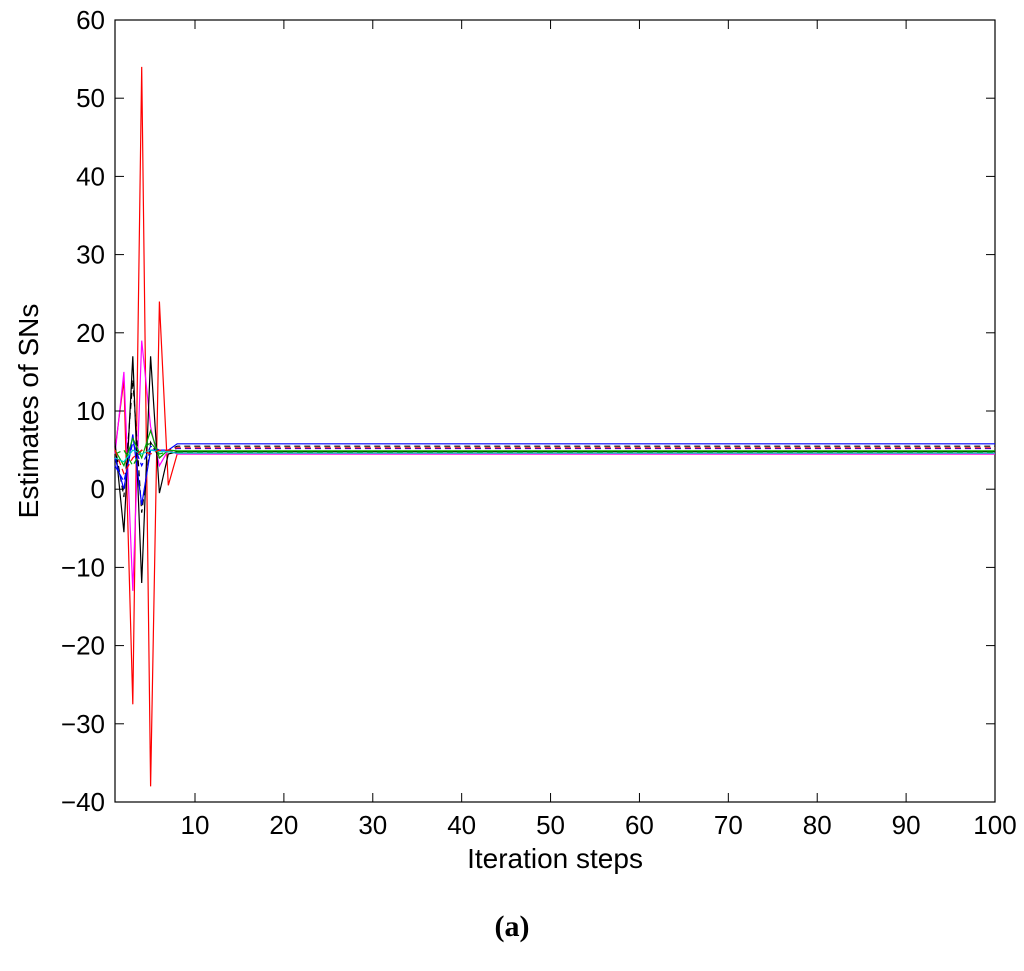 This screenshot has height=971, width=1024. What do you see at coordinates (98, 489) in the screenshot?
I see `y-tick-label: 0` at bounding box center [98, 489].